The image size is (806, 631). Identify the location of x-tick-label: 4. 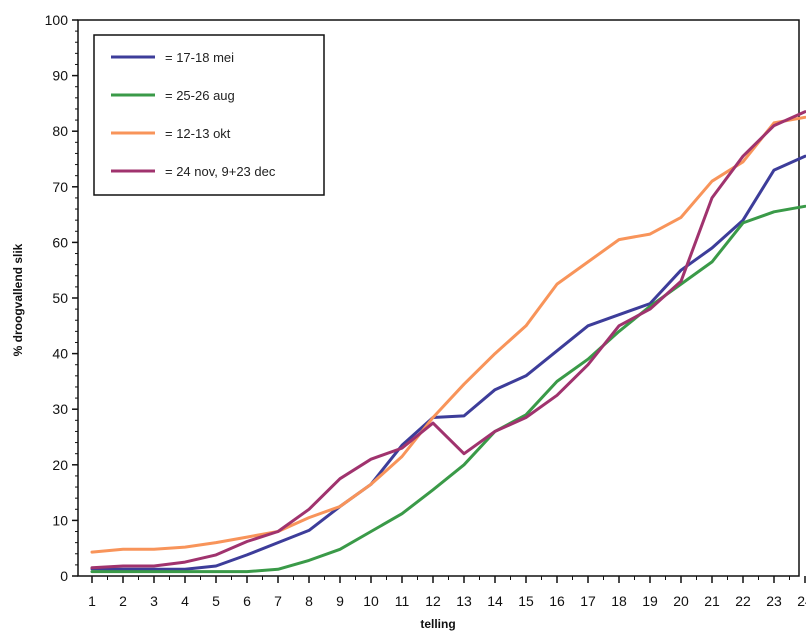
(185, 601).